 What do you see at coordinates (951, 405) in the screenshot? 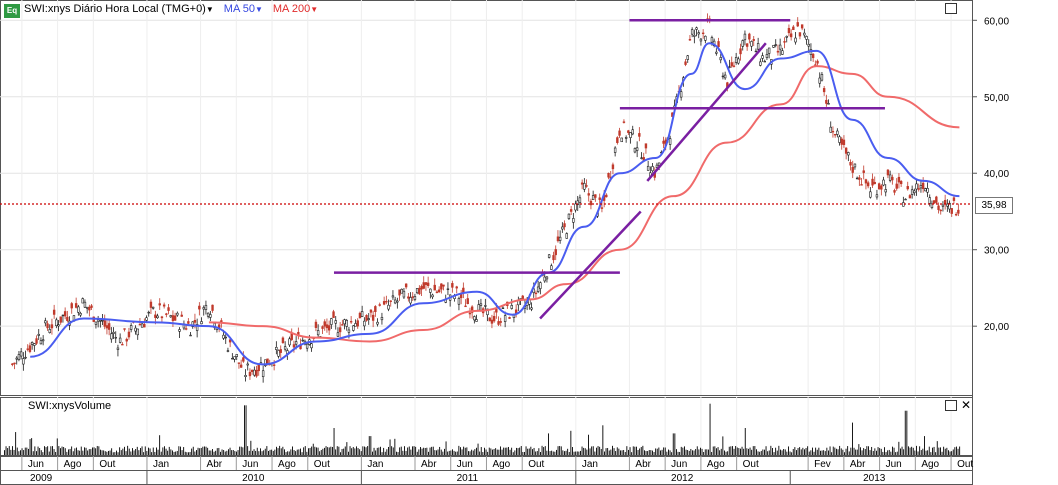
I see `maximize-volume-icon` at bounding box center [951, 405].